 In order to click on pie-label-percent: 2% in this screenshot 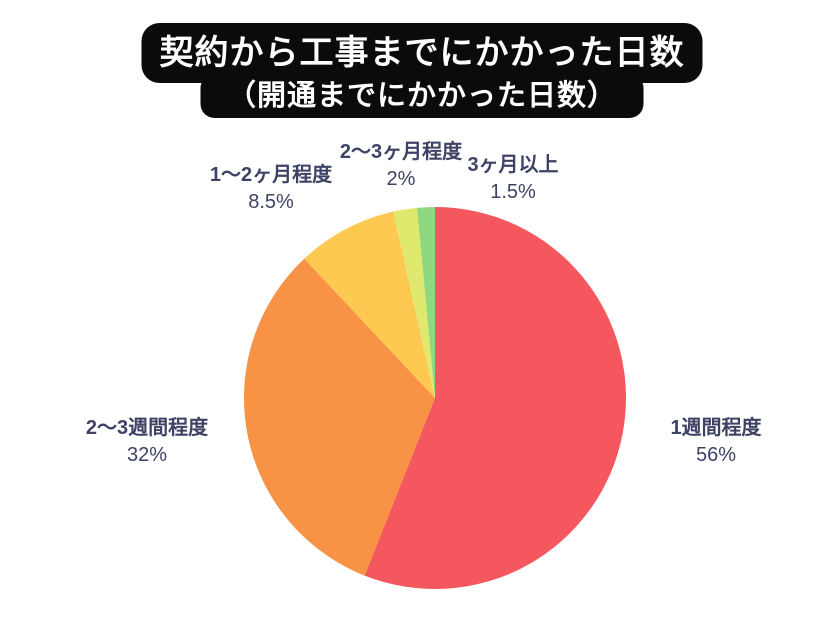, I will do `click(401, 179)`.